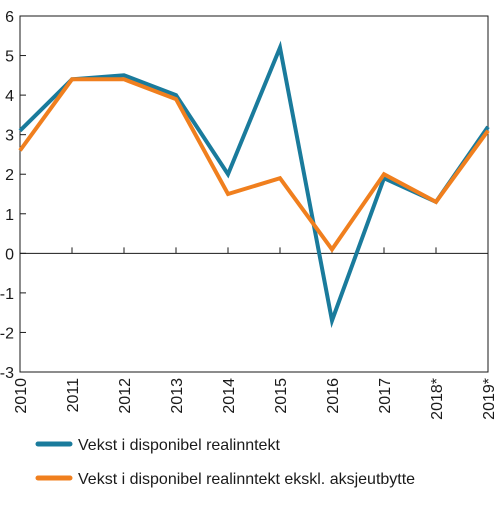 This screenshot has height=524, width=500. Describe the element at coordinates (7, 333) in the screenshot. I see `y-tick-label: -2` at that location.